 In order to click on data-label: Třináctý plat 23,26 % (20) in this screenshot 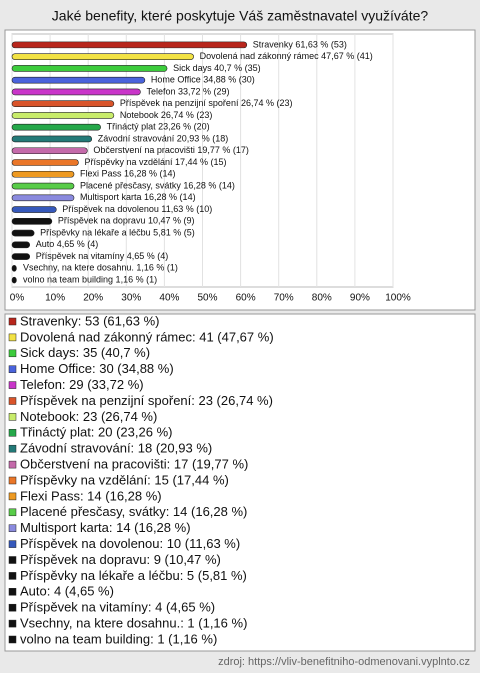, I will do `click(158, 127)`.